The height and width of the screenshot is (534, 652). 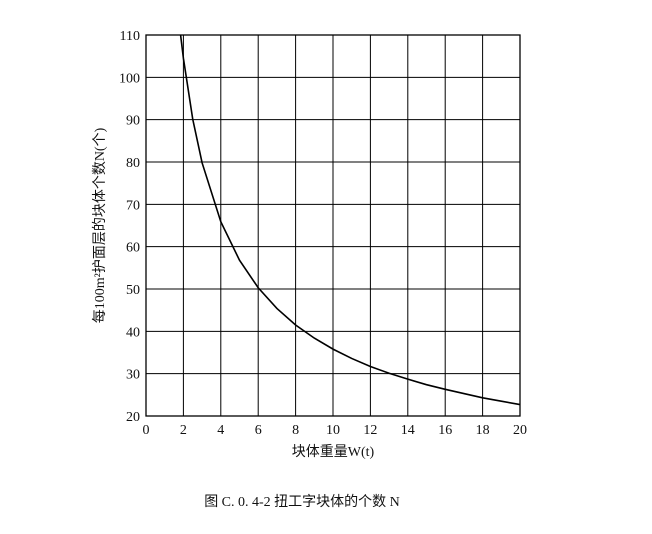 I want to click on x-tick-label: 12, so click(x=370, y=430).